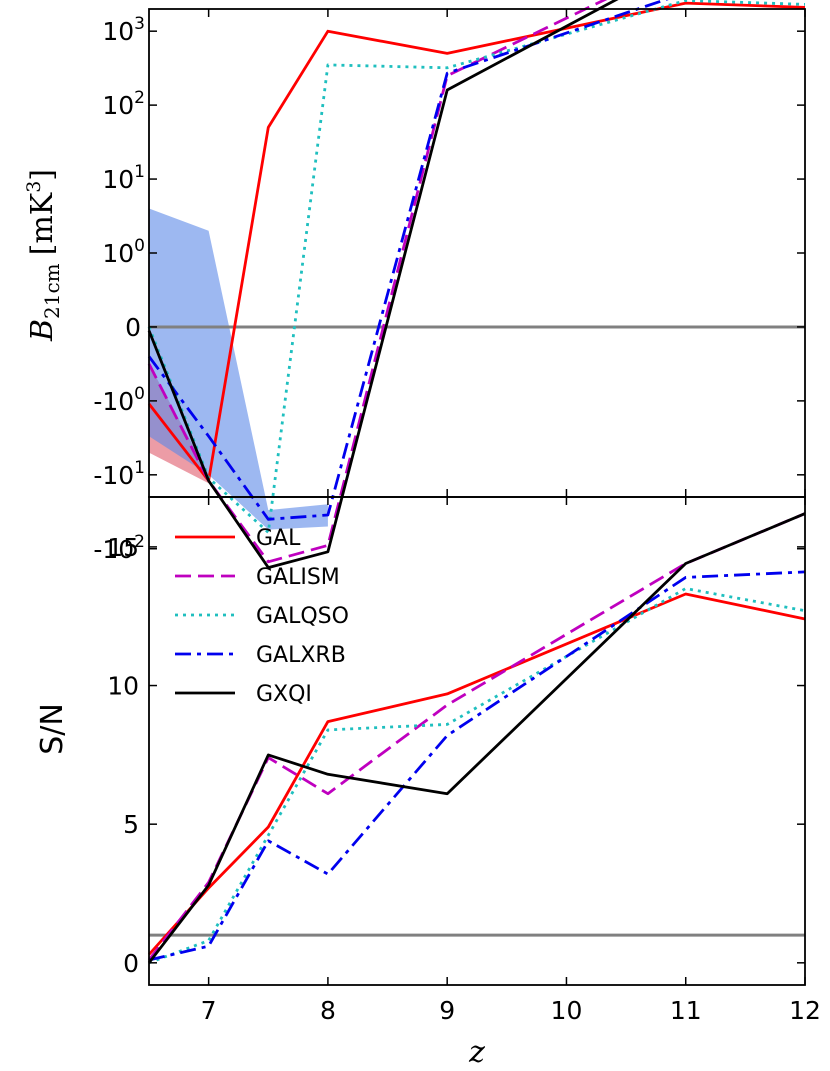 Image resolution: width=830 pixels, height=1071 pixels. I want to click on y-tick-label-top: -102, so click(119, 548).